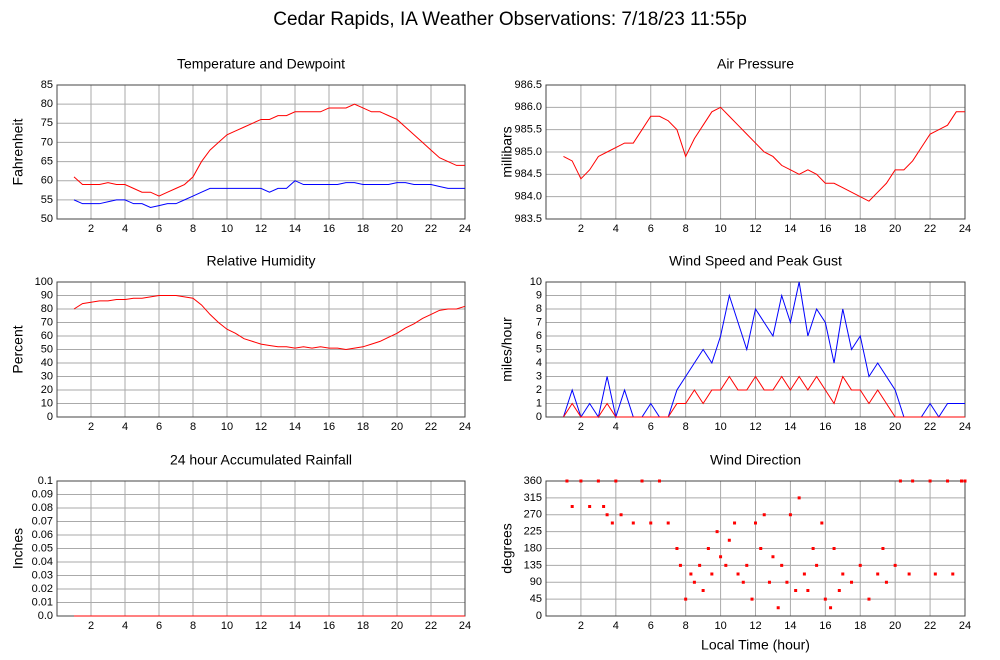  What do you see at coordinates (47, 363) in the screenshot?
I see `y-tick-label: 40` at bounding box center [47, 363].